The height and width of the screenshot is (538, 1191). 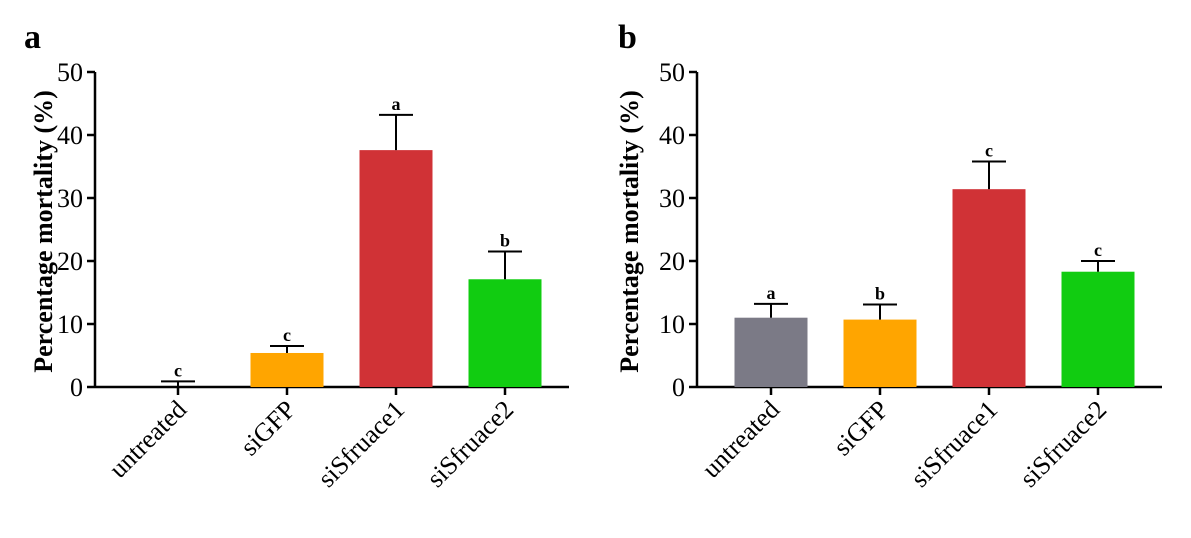 I want to click on panel-label: a, so click(x=32, y=37).